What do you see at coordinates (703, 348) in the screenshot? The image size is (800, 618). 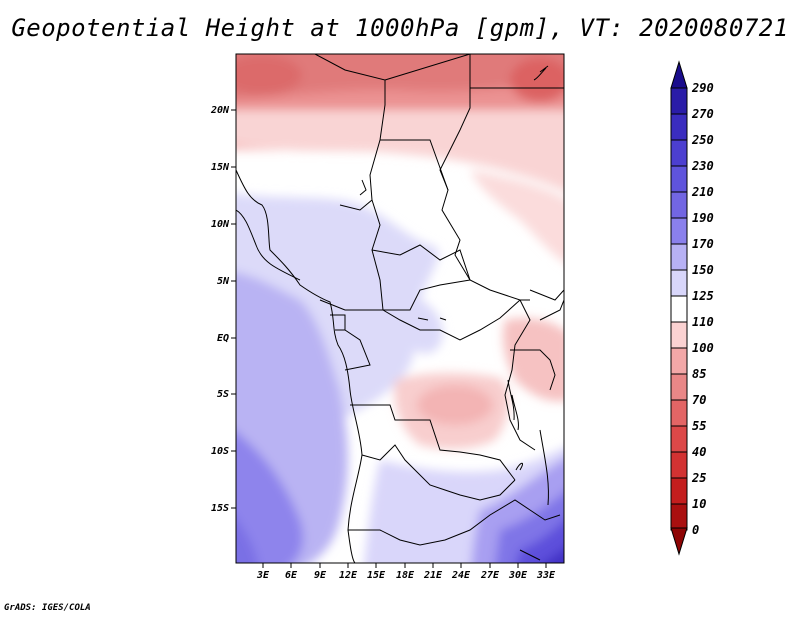 I see `colorbar-label: 100` at bounding box center [703, 348].